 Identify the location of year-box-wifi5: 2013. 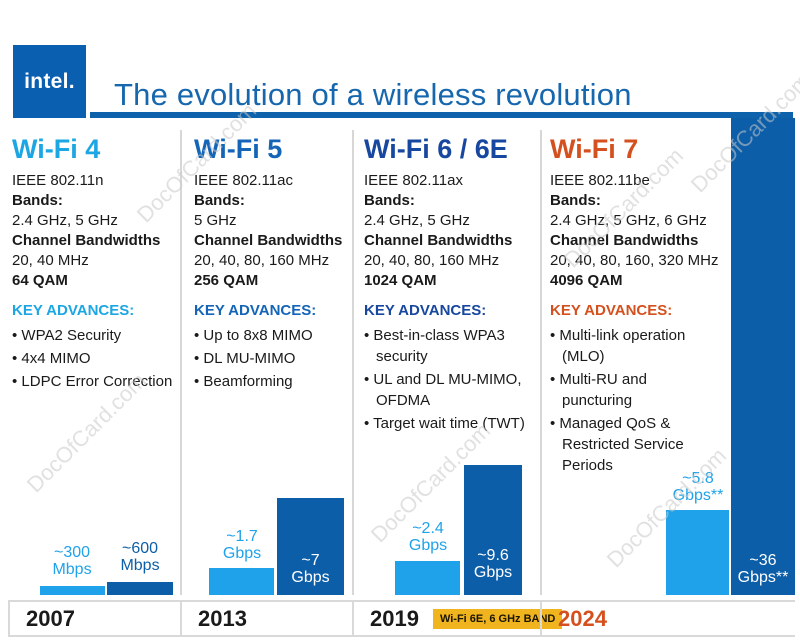
(266, 618).